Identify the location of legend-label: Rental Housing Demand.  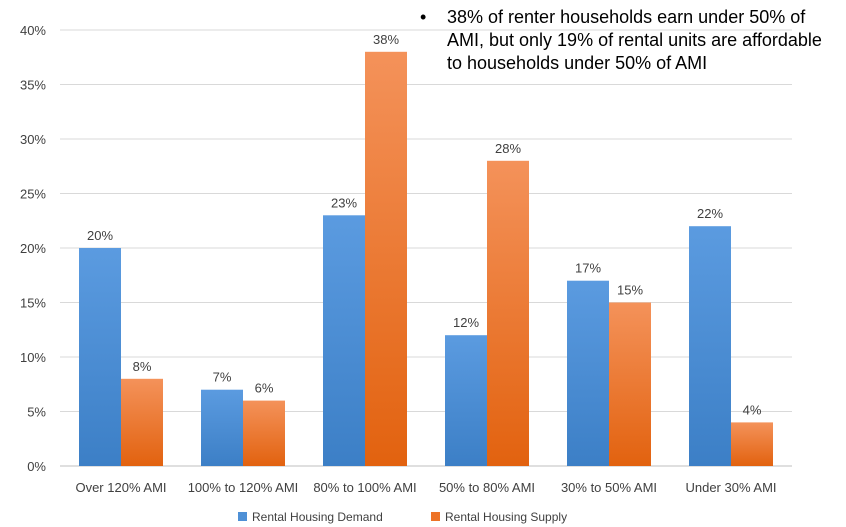
(317, 517).